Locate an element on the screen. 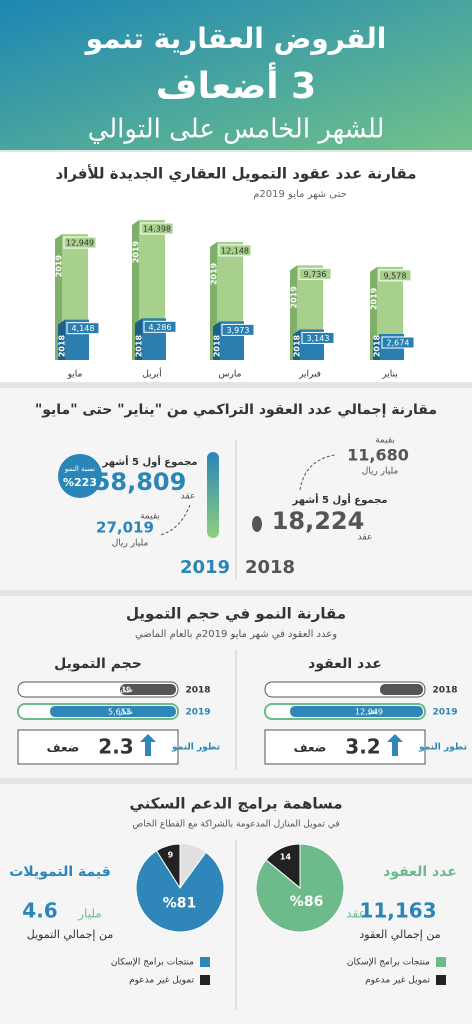  factor: 2.3 is located at coordinates (115, 747).